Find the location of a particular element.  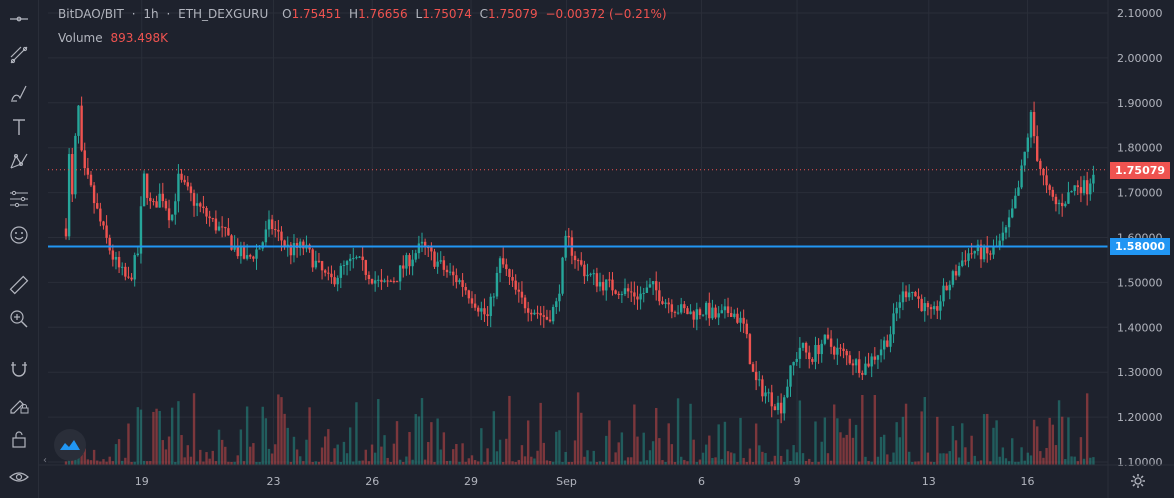

text-tool-button is located at coordinates (19, 127).